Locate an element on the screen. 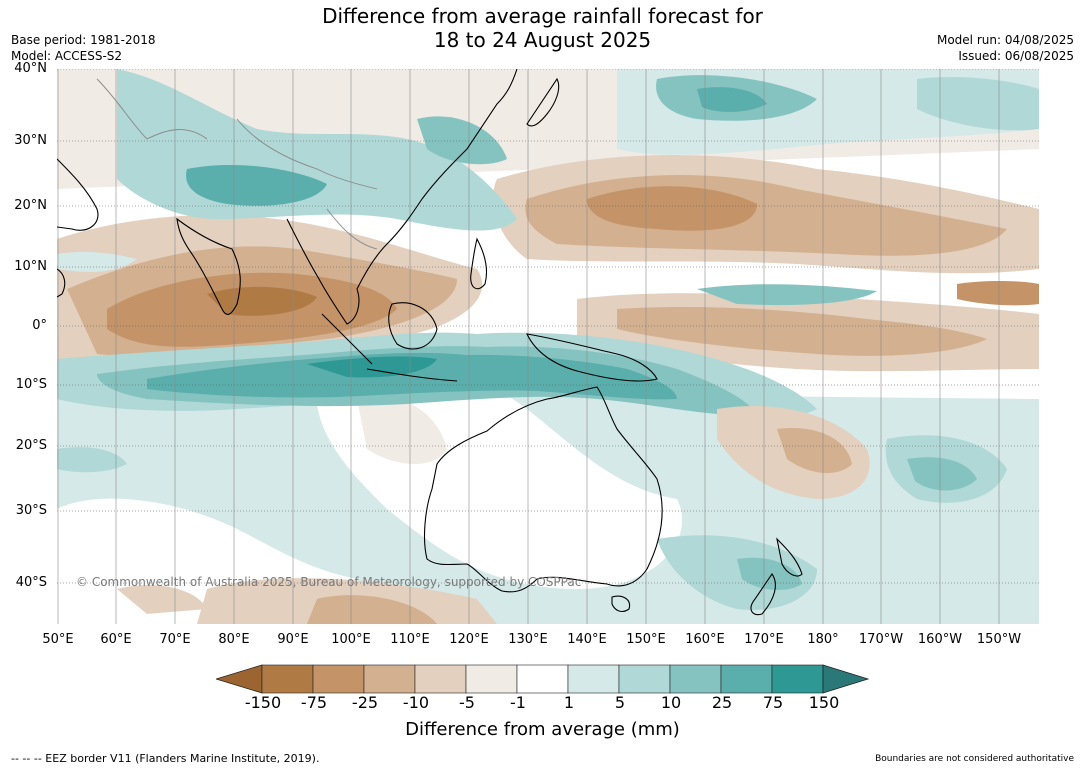  southeast-asia-coast is located at coordinates (354, 261).